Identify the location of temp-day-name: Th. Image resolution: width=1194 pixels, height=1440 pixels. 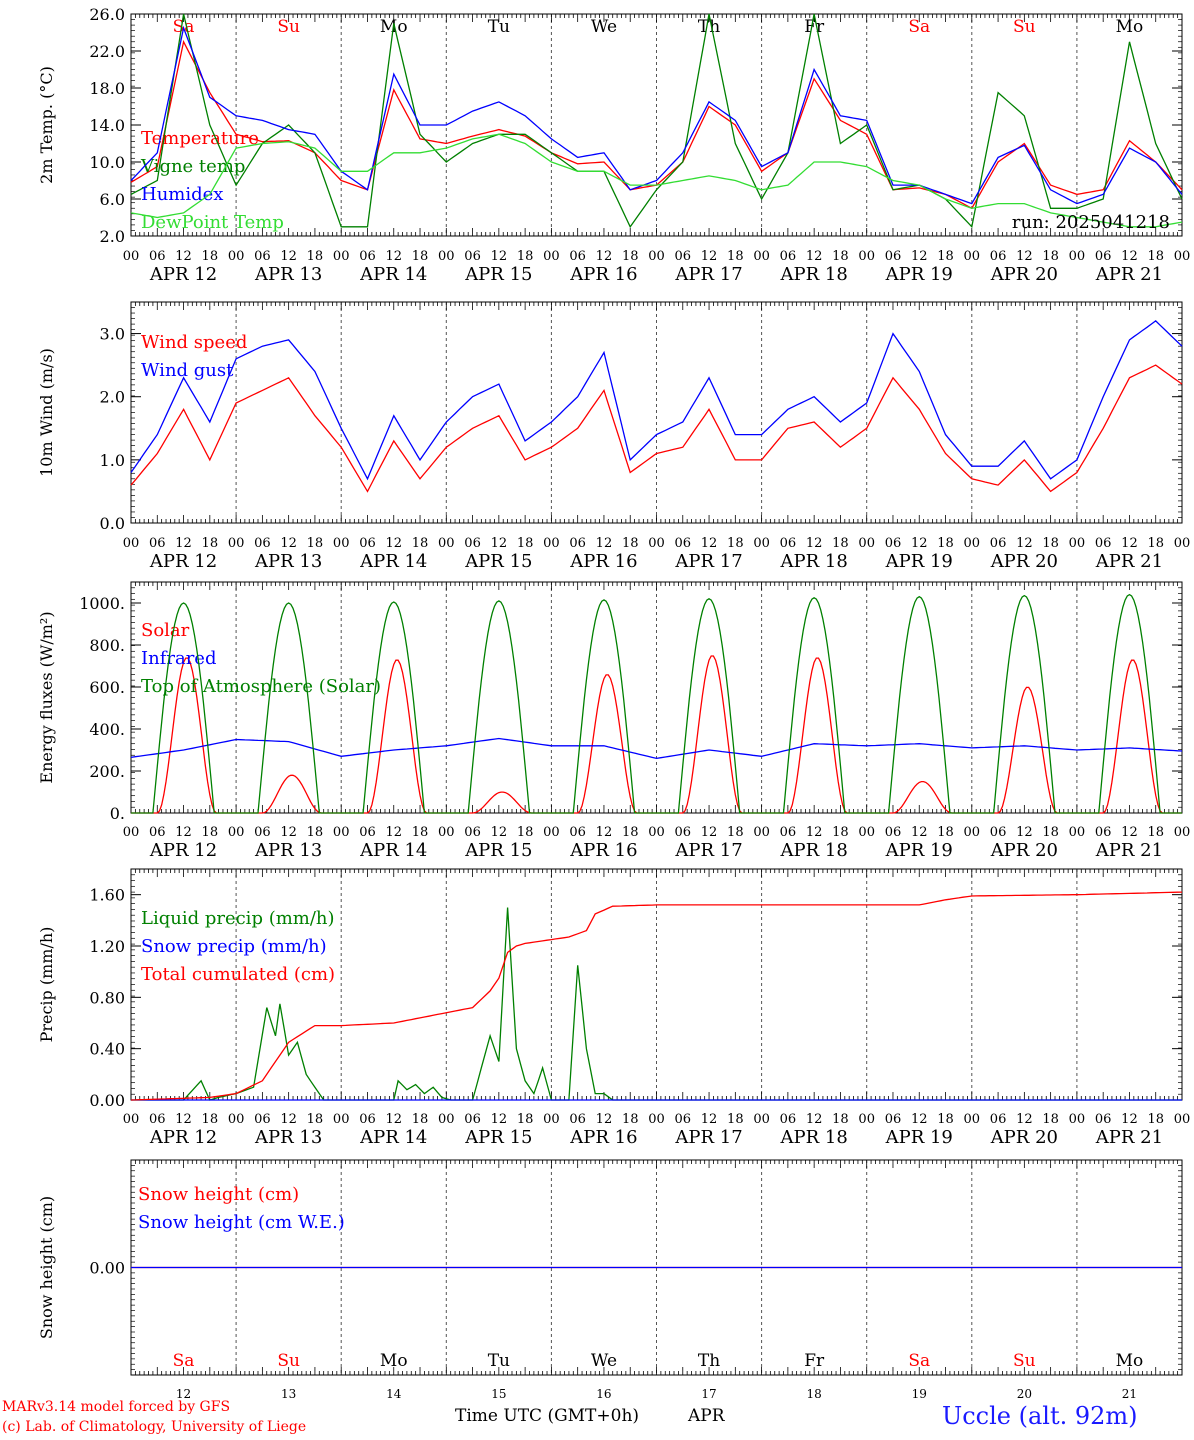
(709, 27).